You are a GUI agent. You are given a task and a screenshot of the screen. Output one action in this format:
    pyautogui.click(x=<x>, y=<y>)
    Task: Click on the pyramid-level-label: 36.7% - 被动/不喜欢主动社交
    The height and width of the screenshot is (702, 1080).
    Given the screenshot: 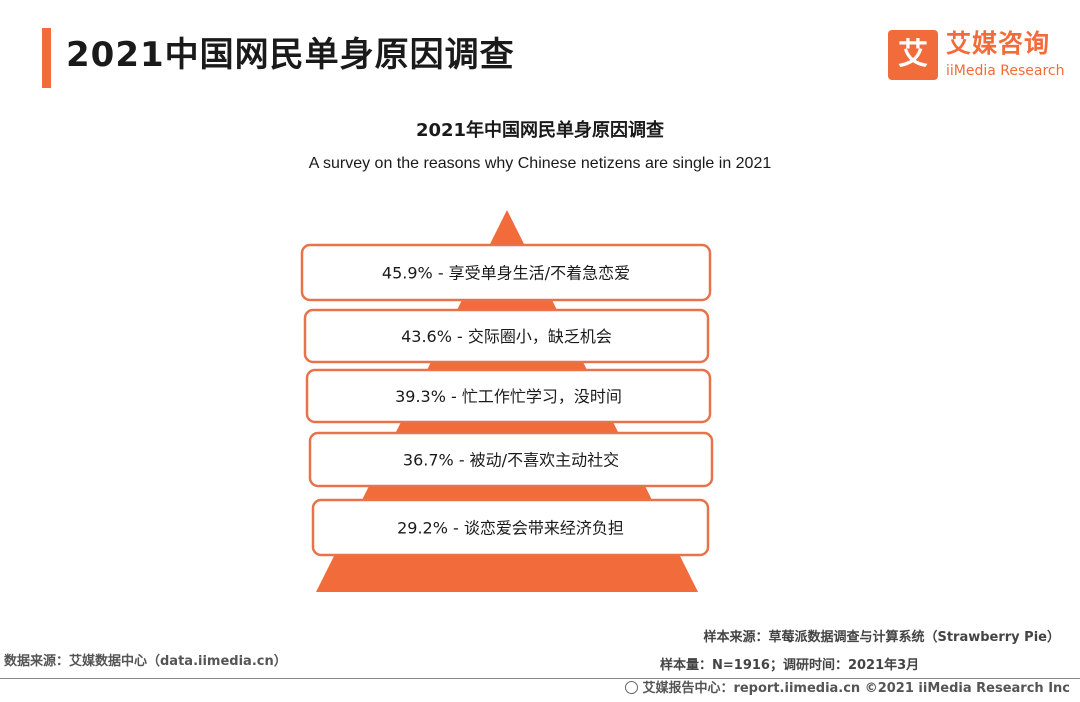 What is the action you would take?
    pyautogui.click(x=511, y=460)
    